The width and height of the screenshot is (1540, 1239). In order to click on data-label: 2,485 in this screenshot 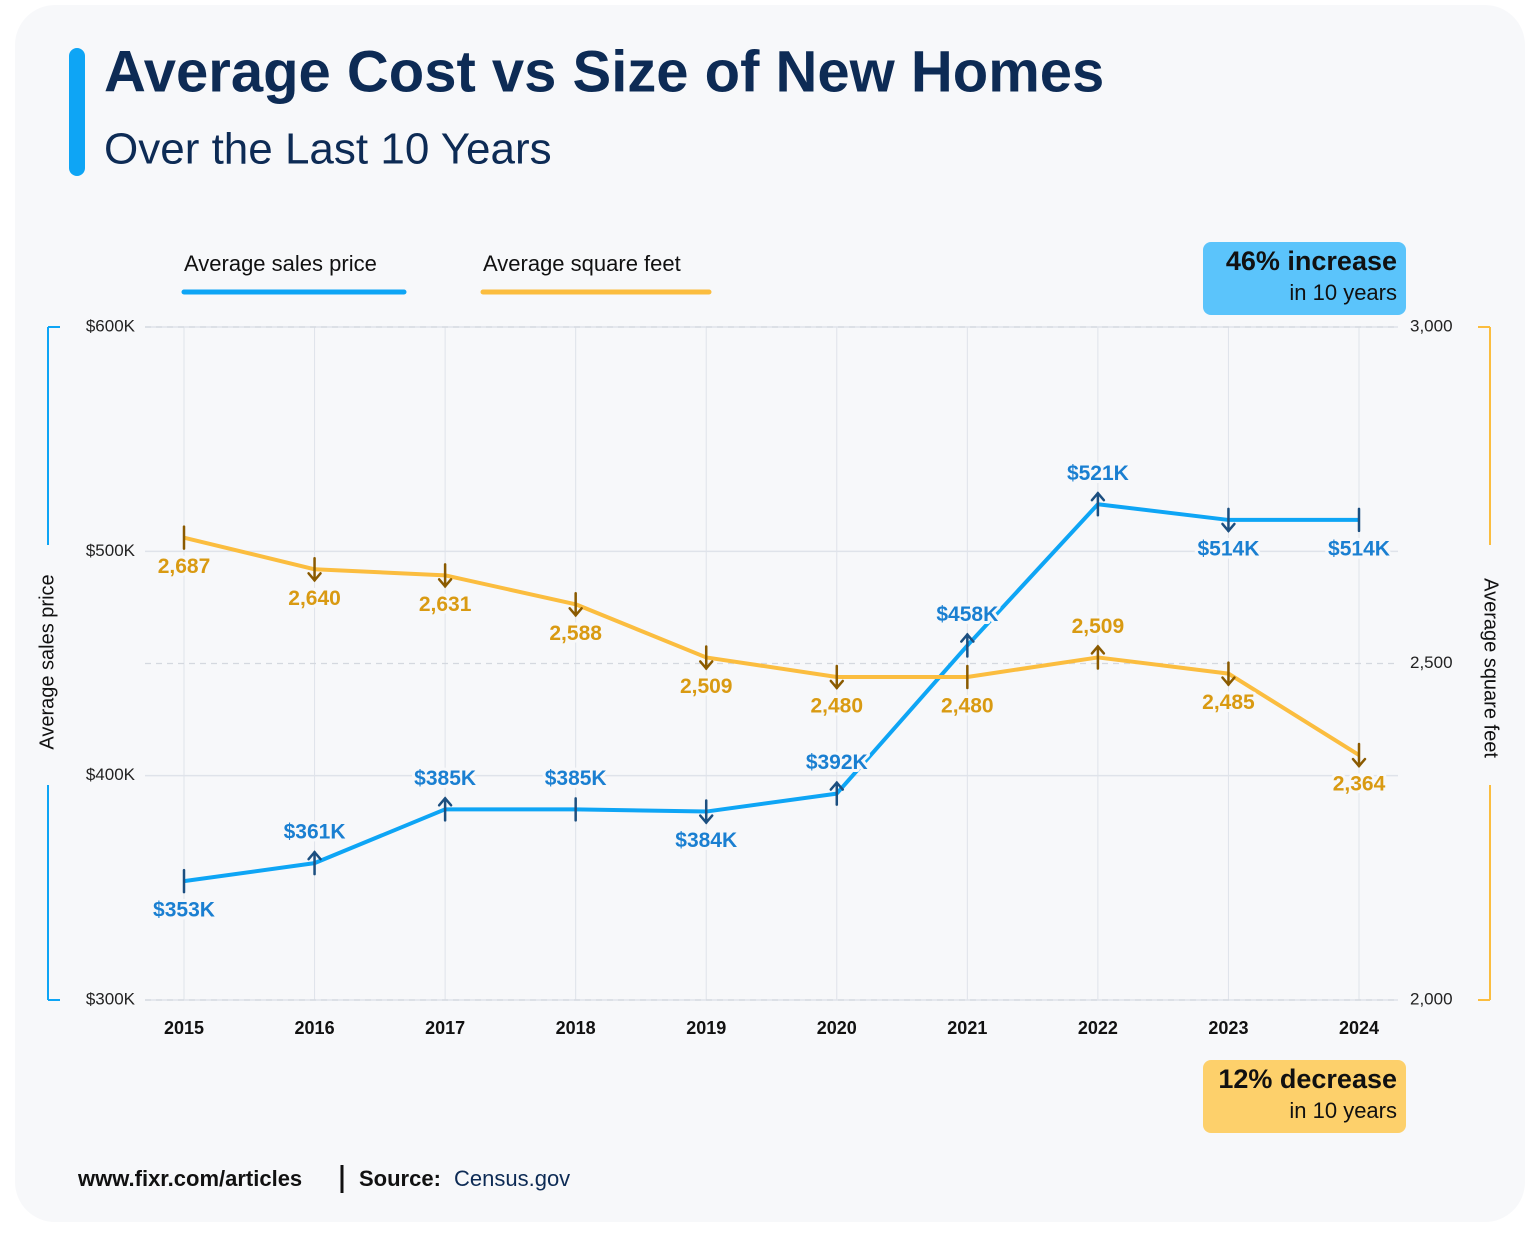, I will do `click(1228, 702)`.